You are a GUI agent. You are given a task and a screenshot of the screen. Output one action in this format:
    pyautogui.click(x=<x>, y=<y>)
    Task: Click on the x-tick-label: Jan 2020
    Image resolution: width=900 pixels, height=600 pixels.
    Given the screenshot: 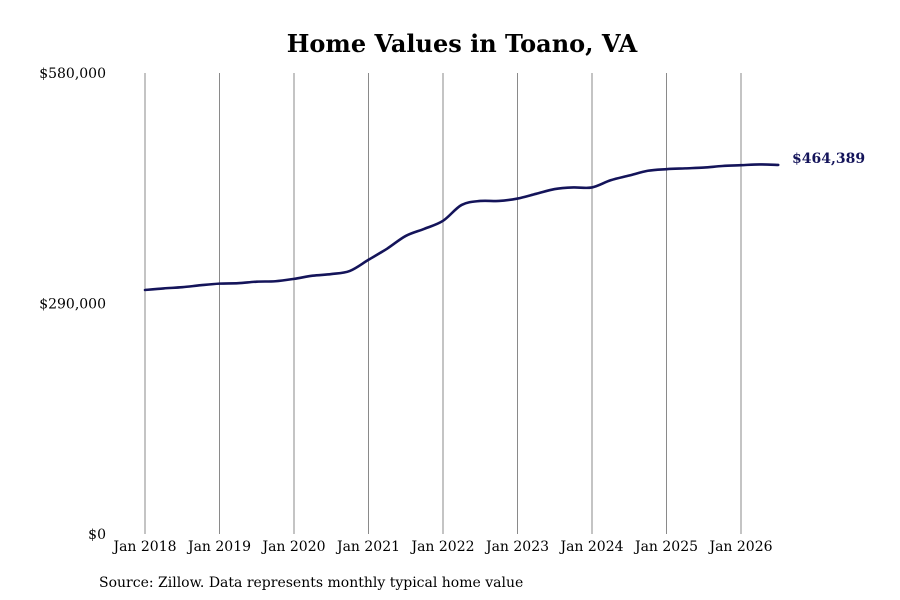 What is the action you would take?
    pyautogui.click(x=292, y=547)
    